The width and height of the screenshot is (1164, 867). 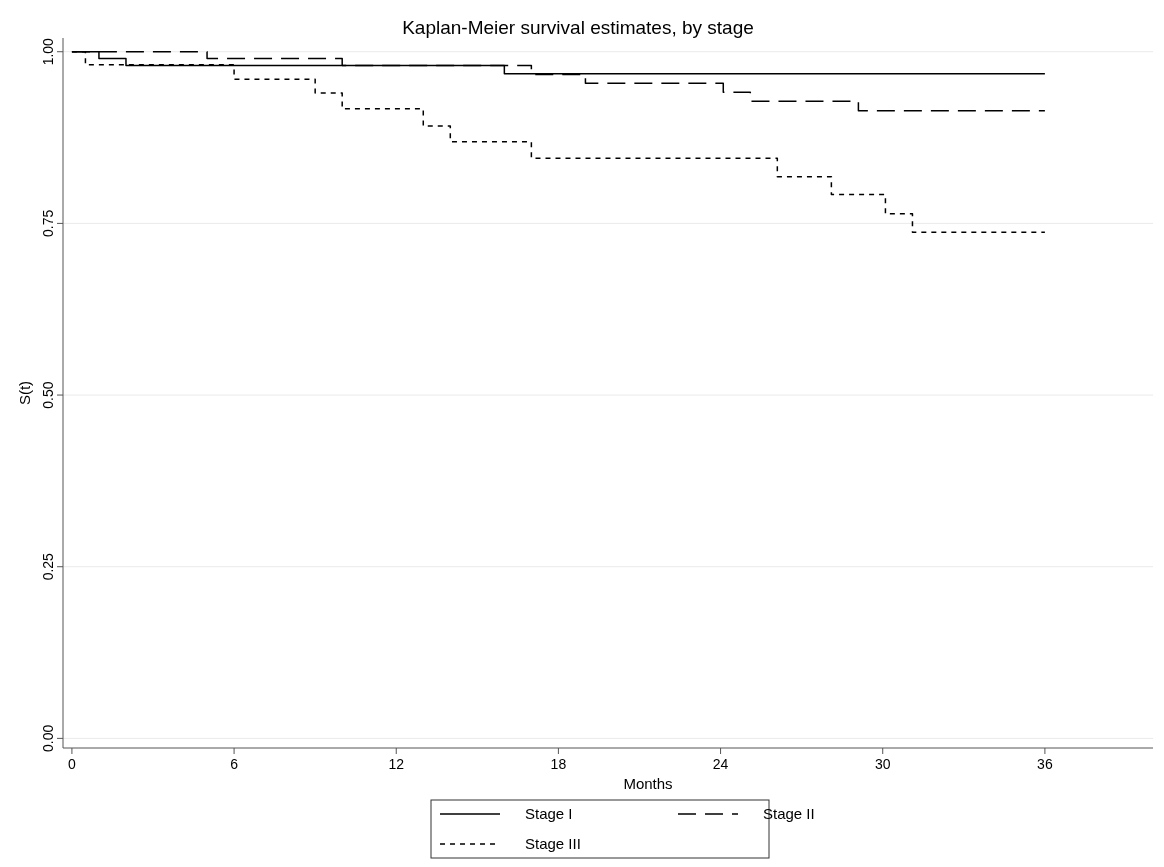 I want to click on y-tick-label: 0.75, so click(x=48, y=223).